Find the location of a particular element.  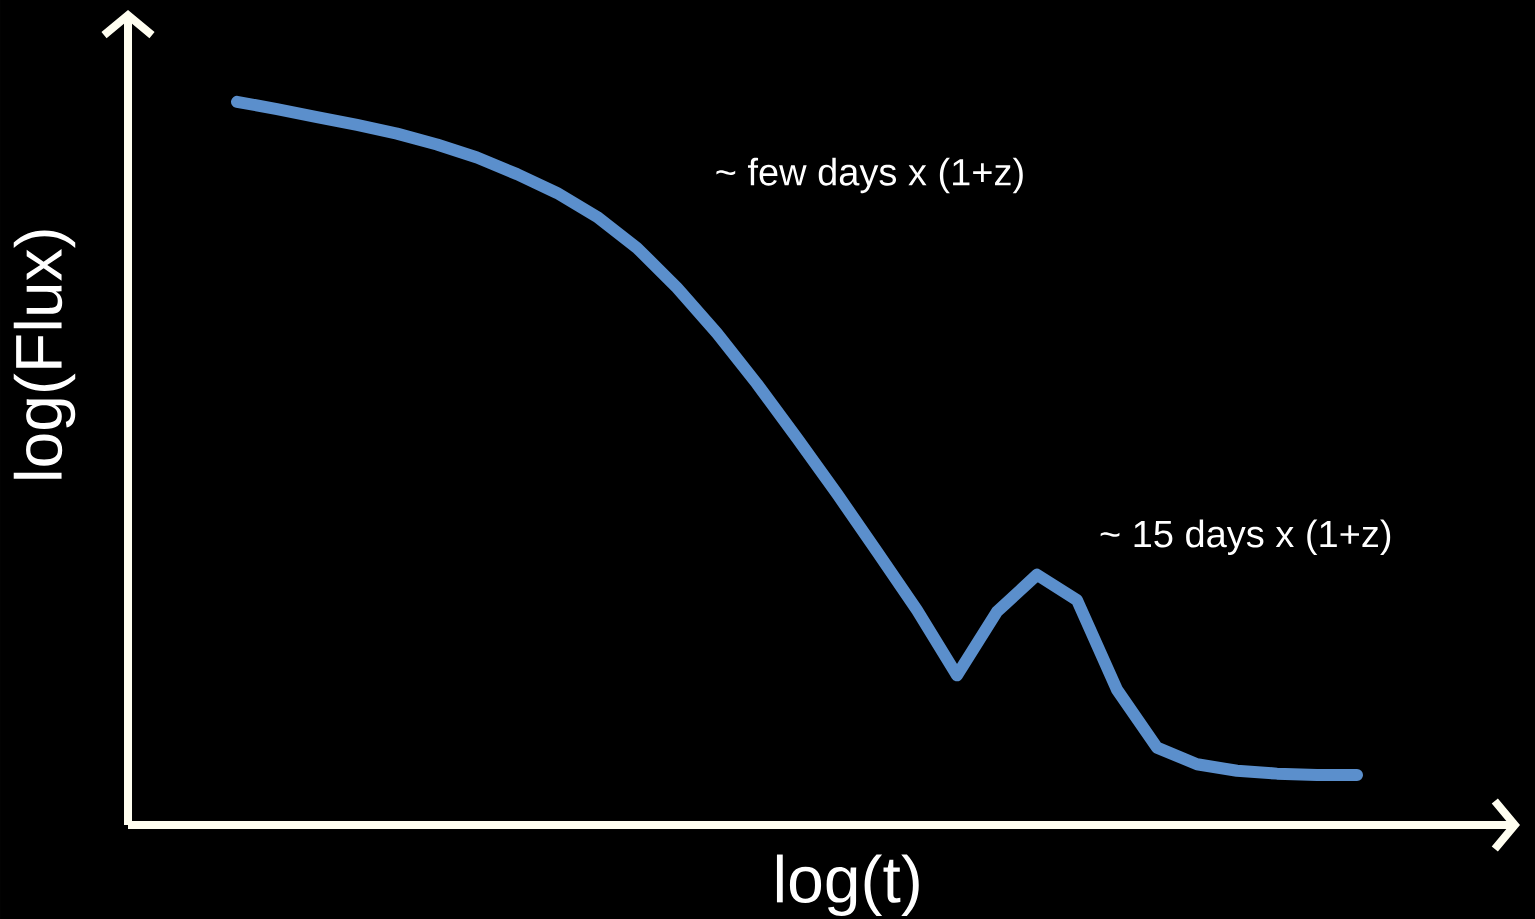

annotation: ~ 15 days x (1+z) is located at coordinates (1245, 537).